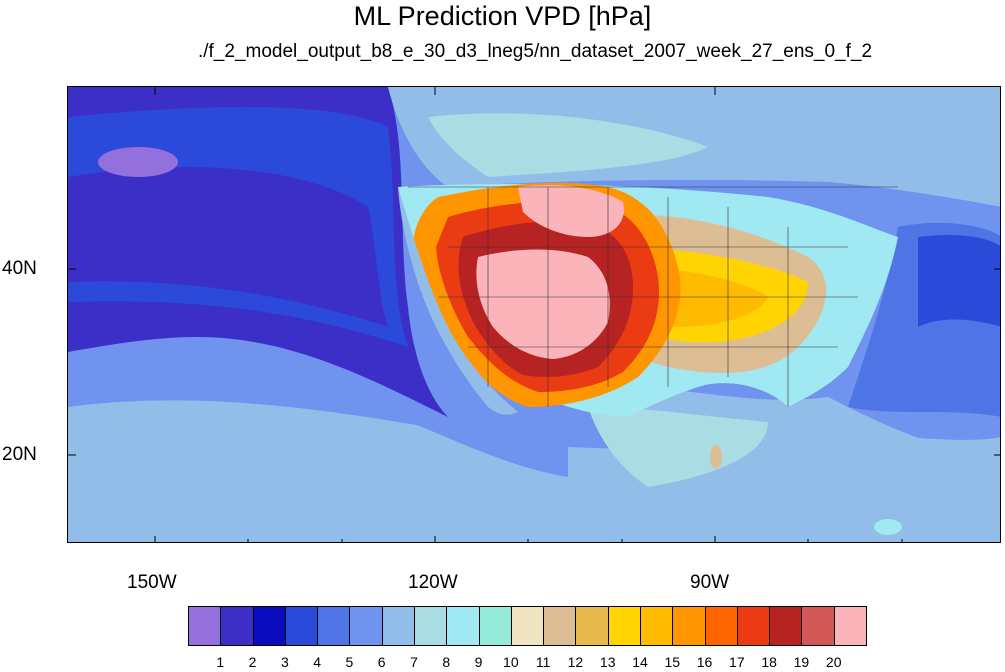 This screenshot has height=672, width=1005. What do you see at coordinates (381, 662) in the screenshot?
I see `colorbar-label: 6` at bounding box center [381, 662].